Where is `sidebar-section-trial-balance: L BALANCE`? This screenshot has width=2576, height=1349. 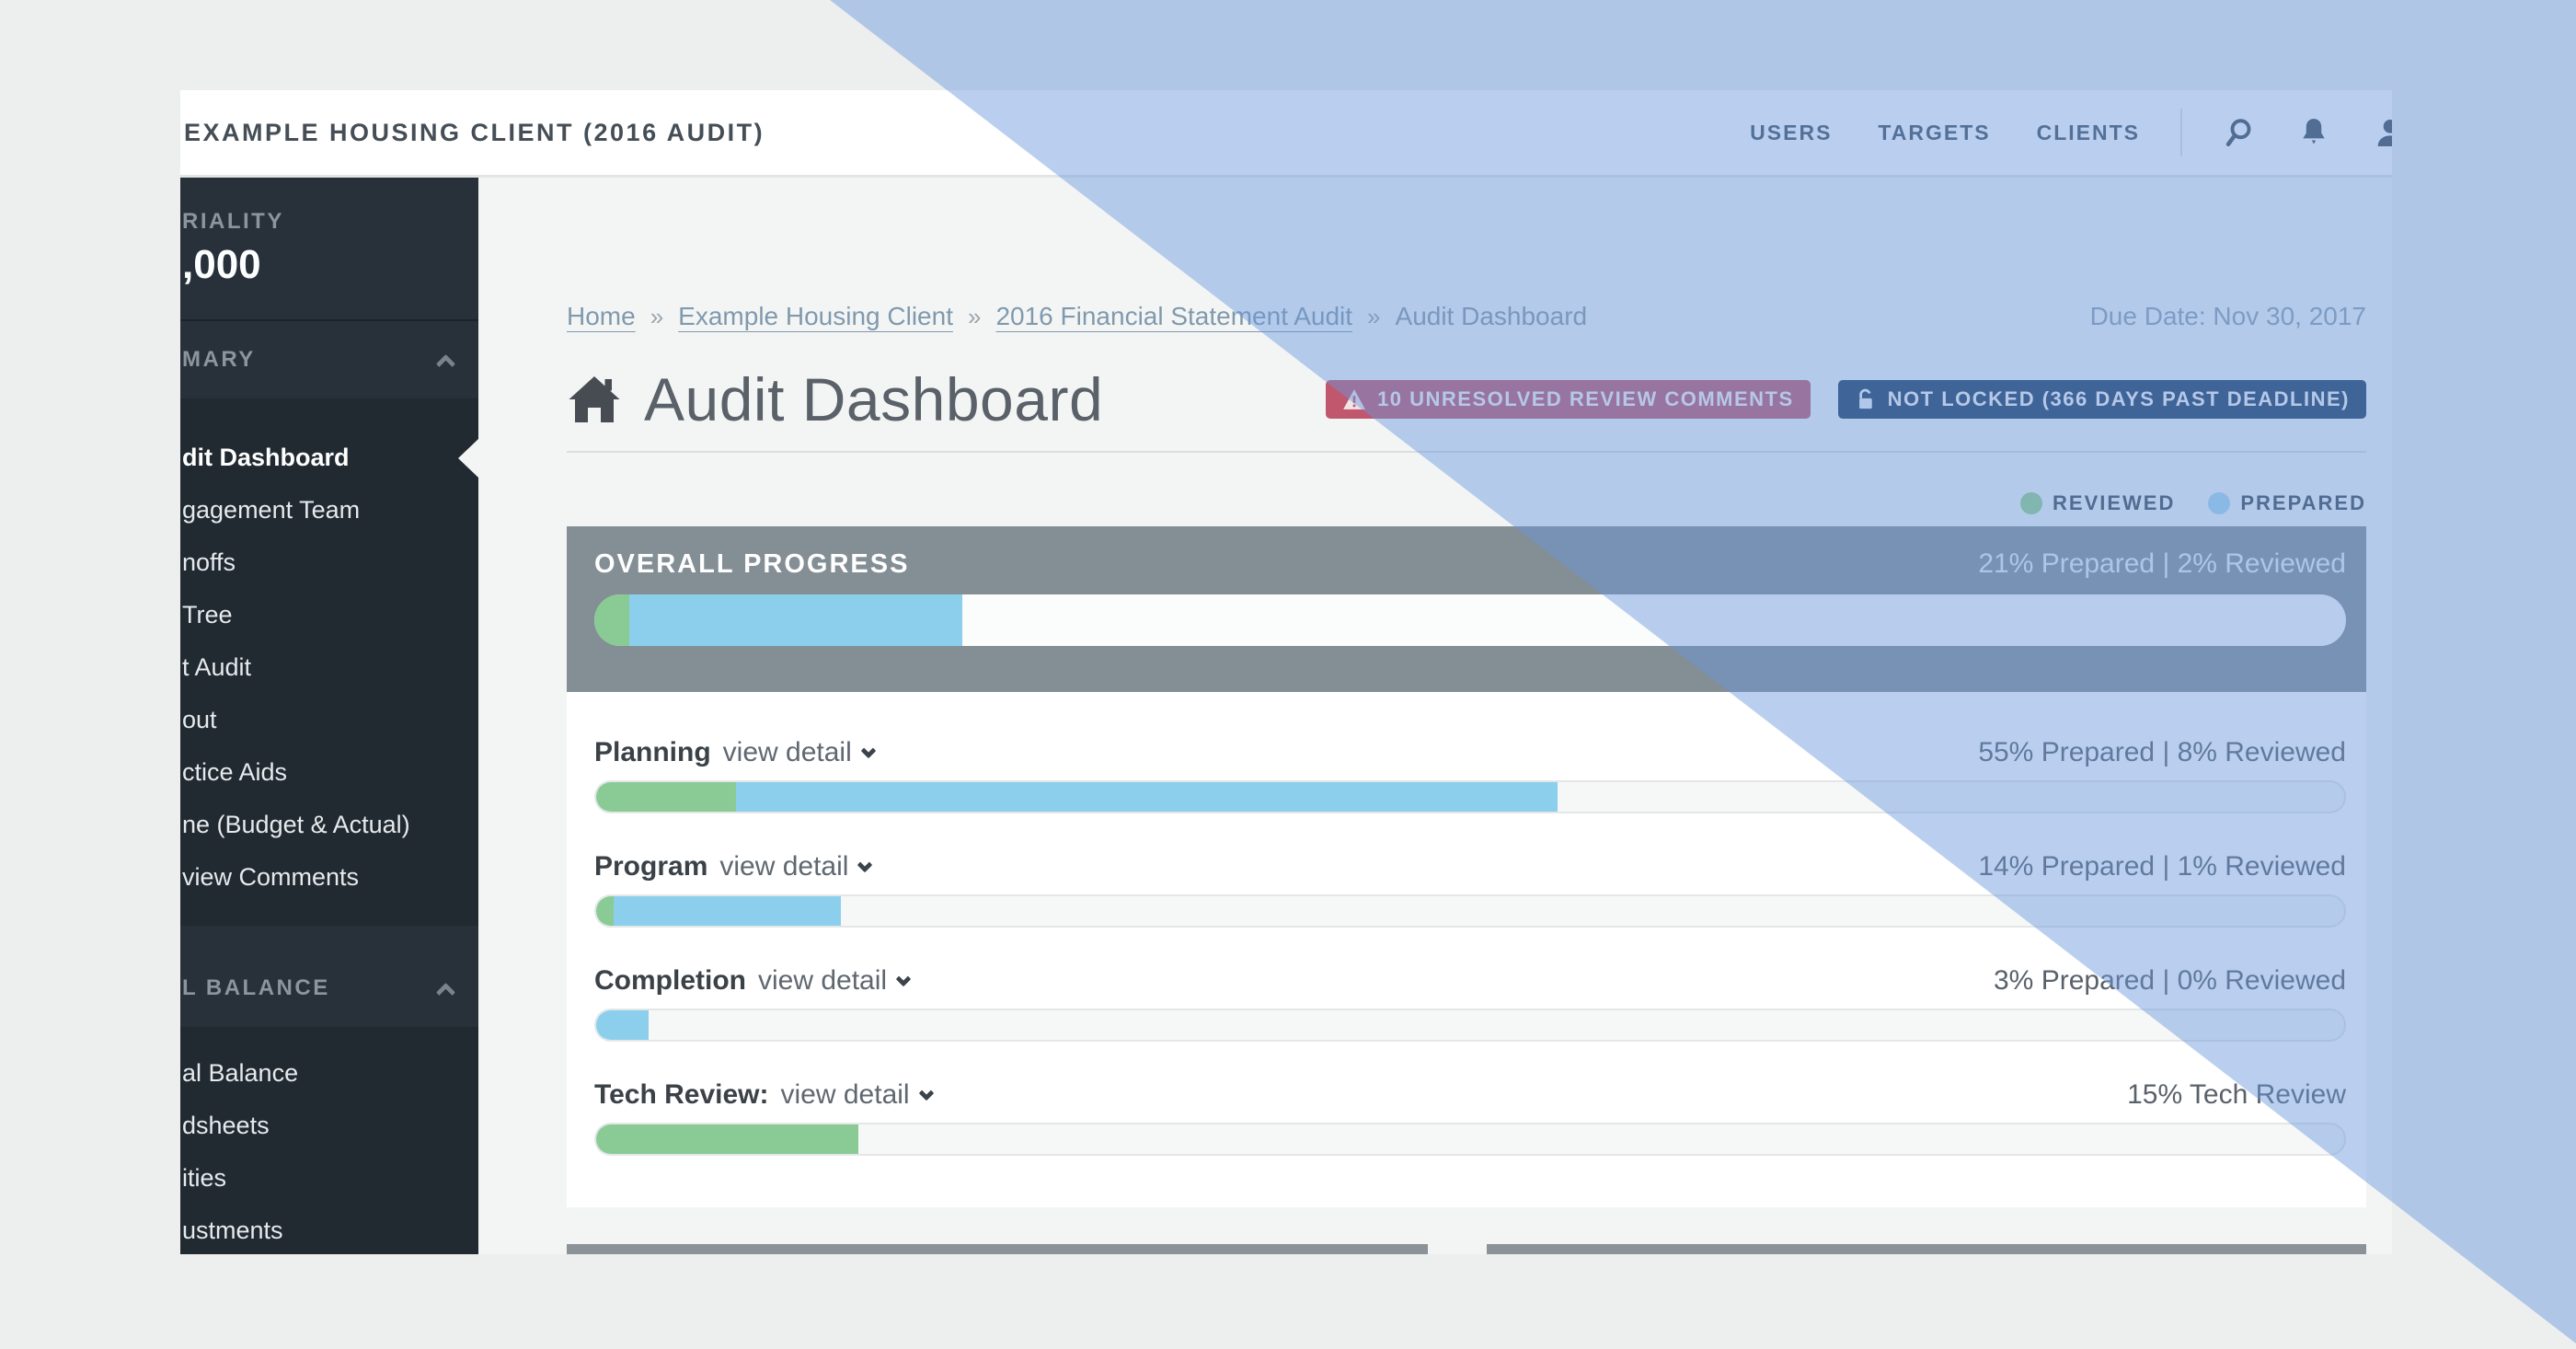
sidebar-section-trial-balance: L BALANCE is located at coordinates (329, 988).